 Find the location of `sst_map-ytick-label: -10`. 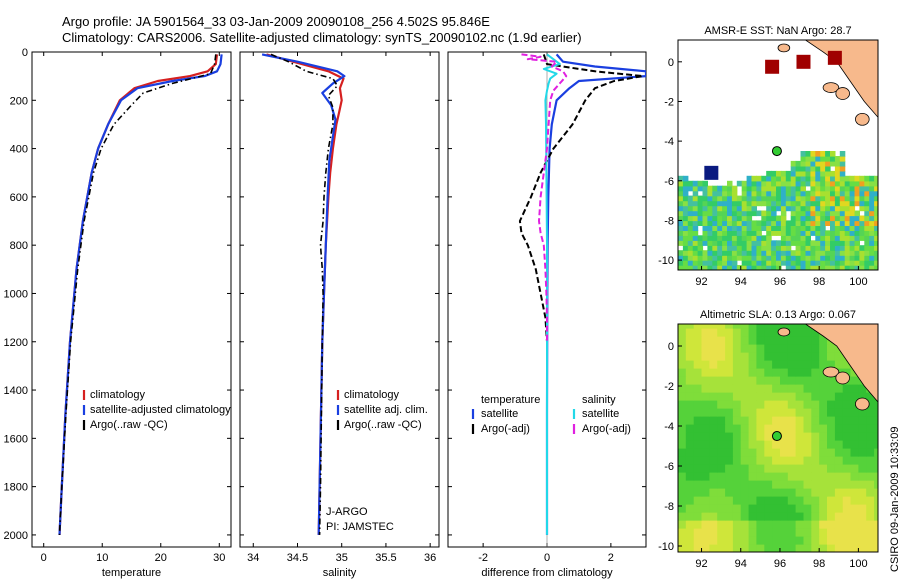

sst_map-ytick-label: -10 is located at coordinates (666, 261).